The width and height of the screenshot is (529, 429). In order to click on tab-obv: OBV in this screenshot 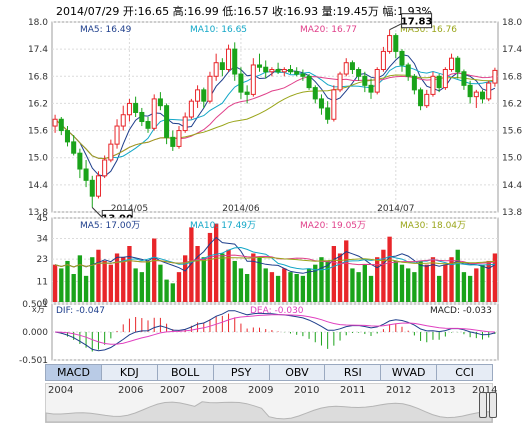, I will do `click(298, 372)`.